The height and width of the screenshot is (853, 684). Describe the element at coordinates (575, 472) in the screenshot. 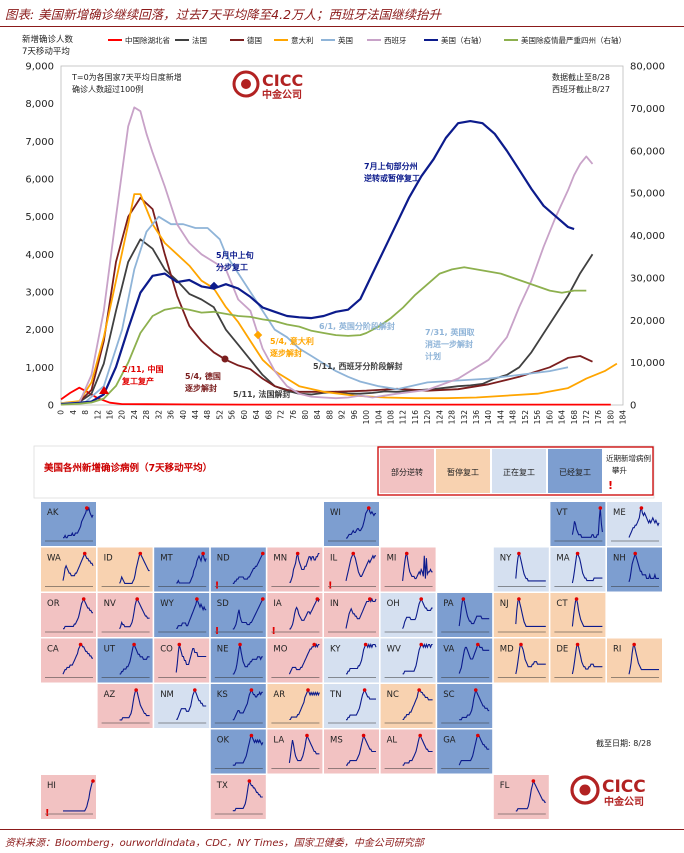

I see `legend-label-reopened: 已经复工` at that location.